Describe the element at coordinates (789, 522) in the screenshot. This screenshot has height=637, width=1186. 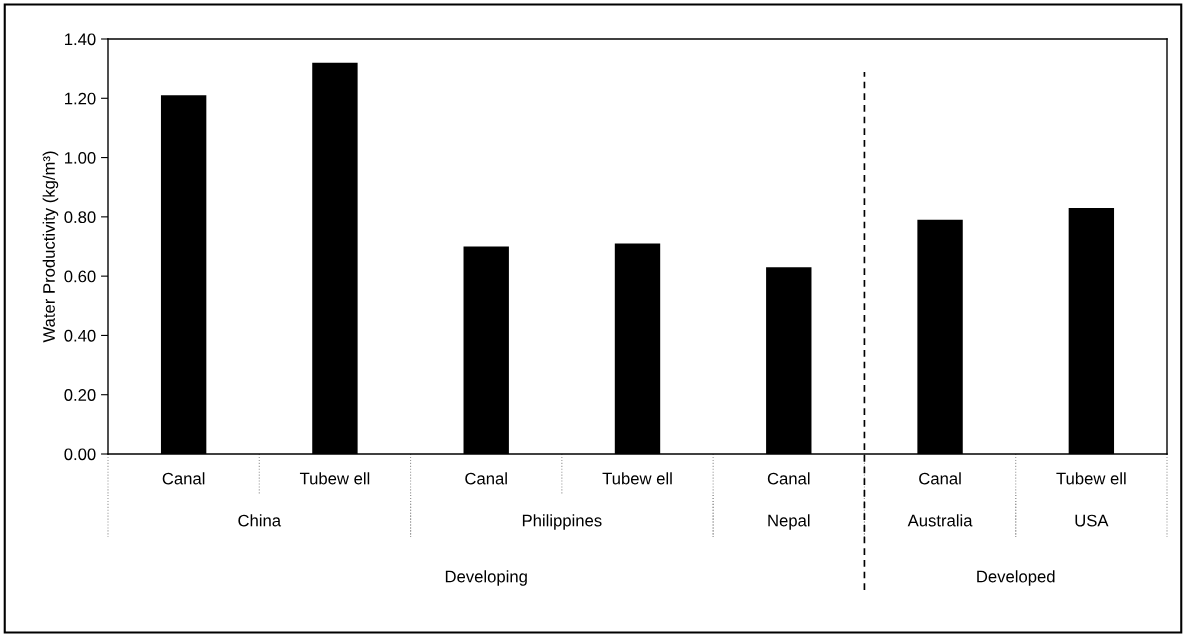
I see `text: Nepal` at that location.